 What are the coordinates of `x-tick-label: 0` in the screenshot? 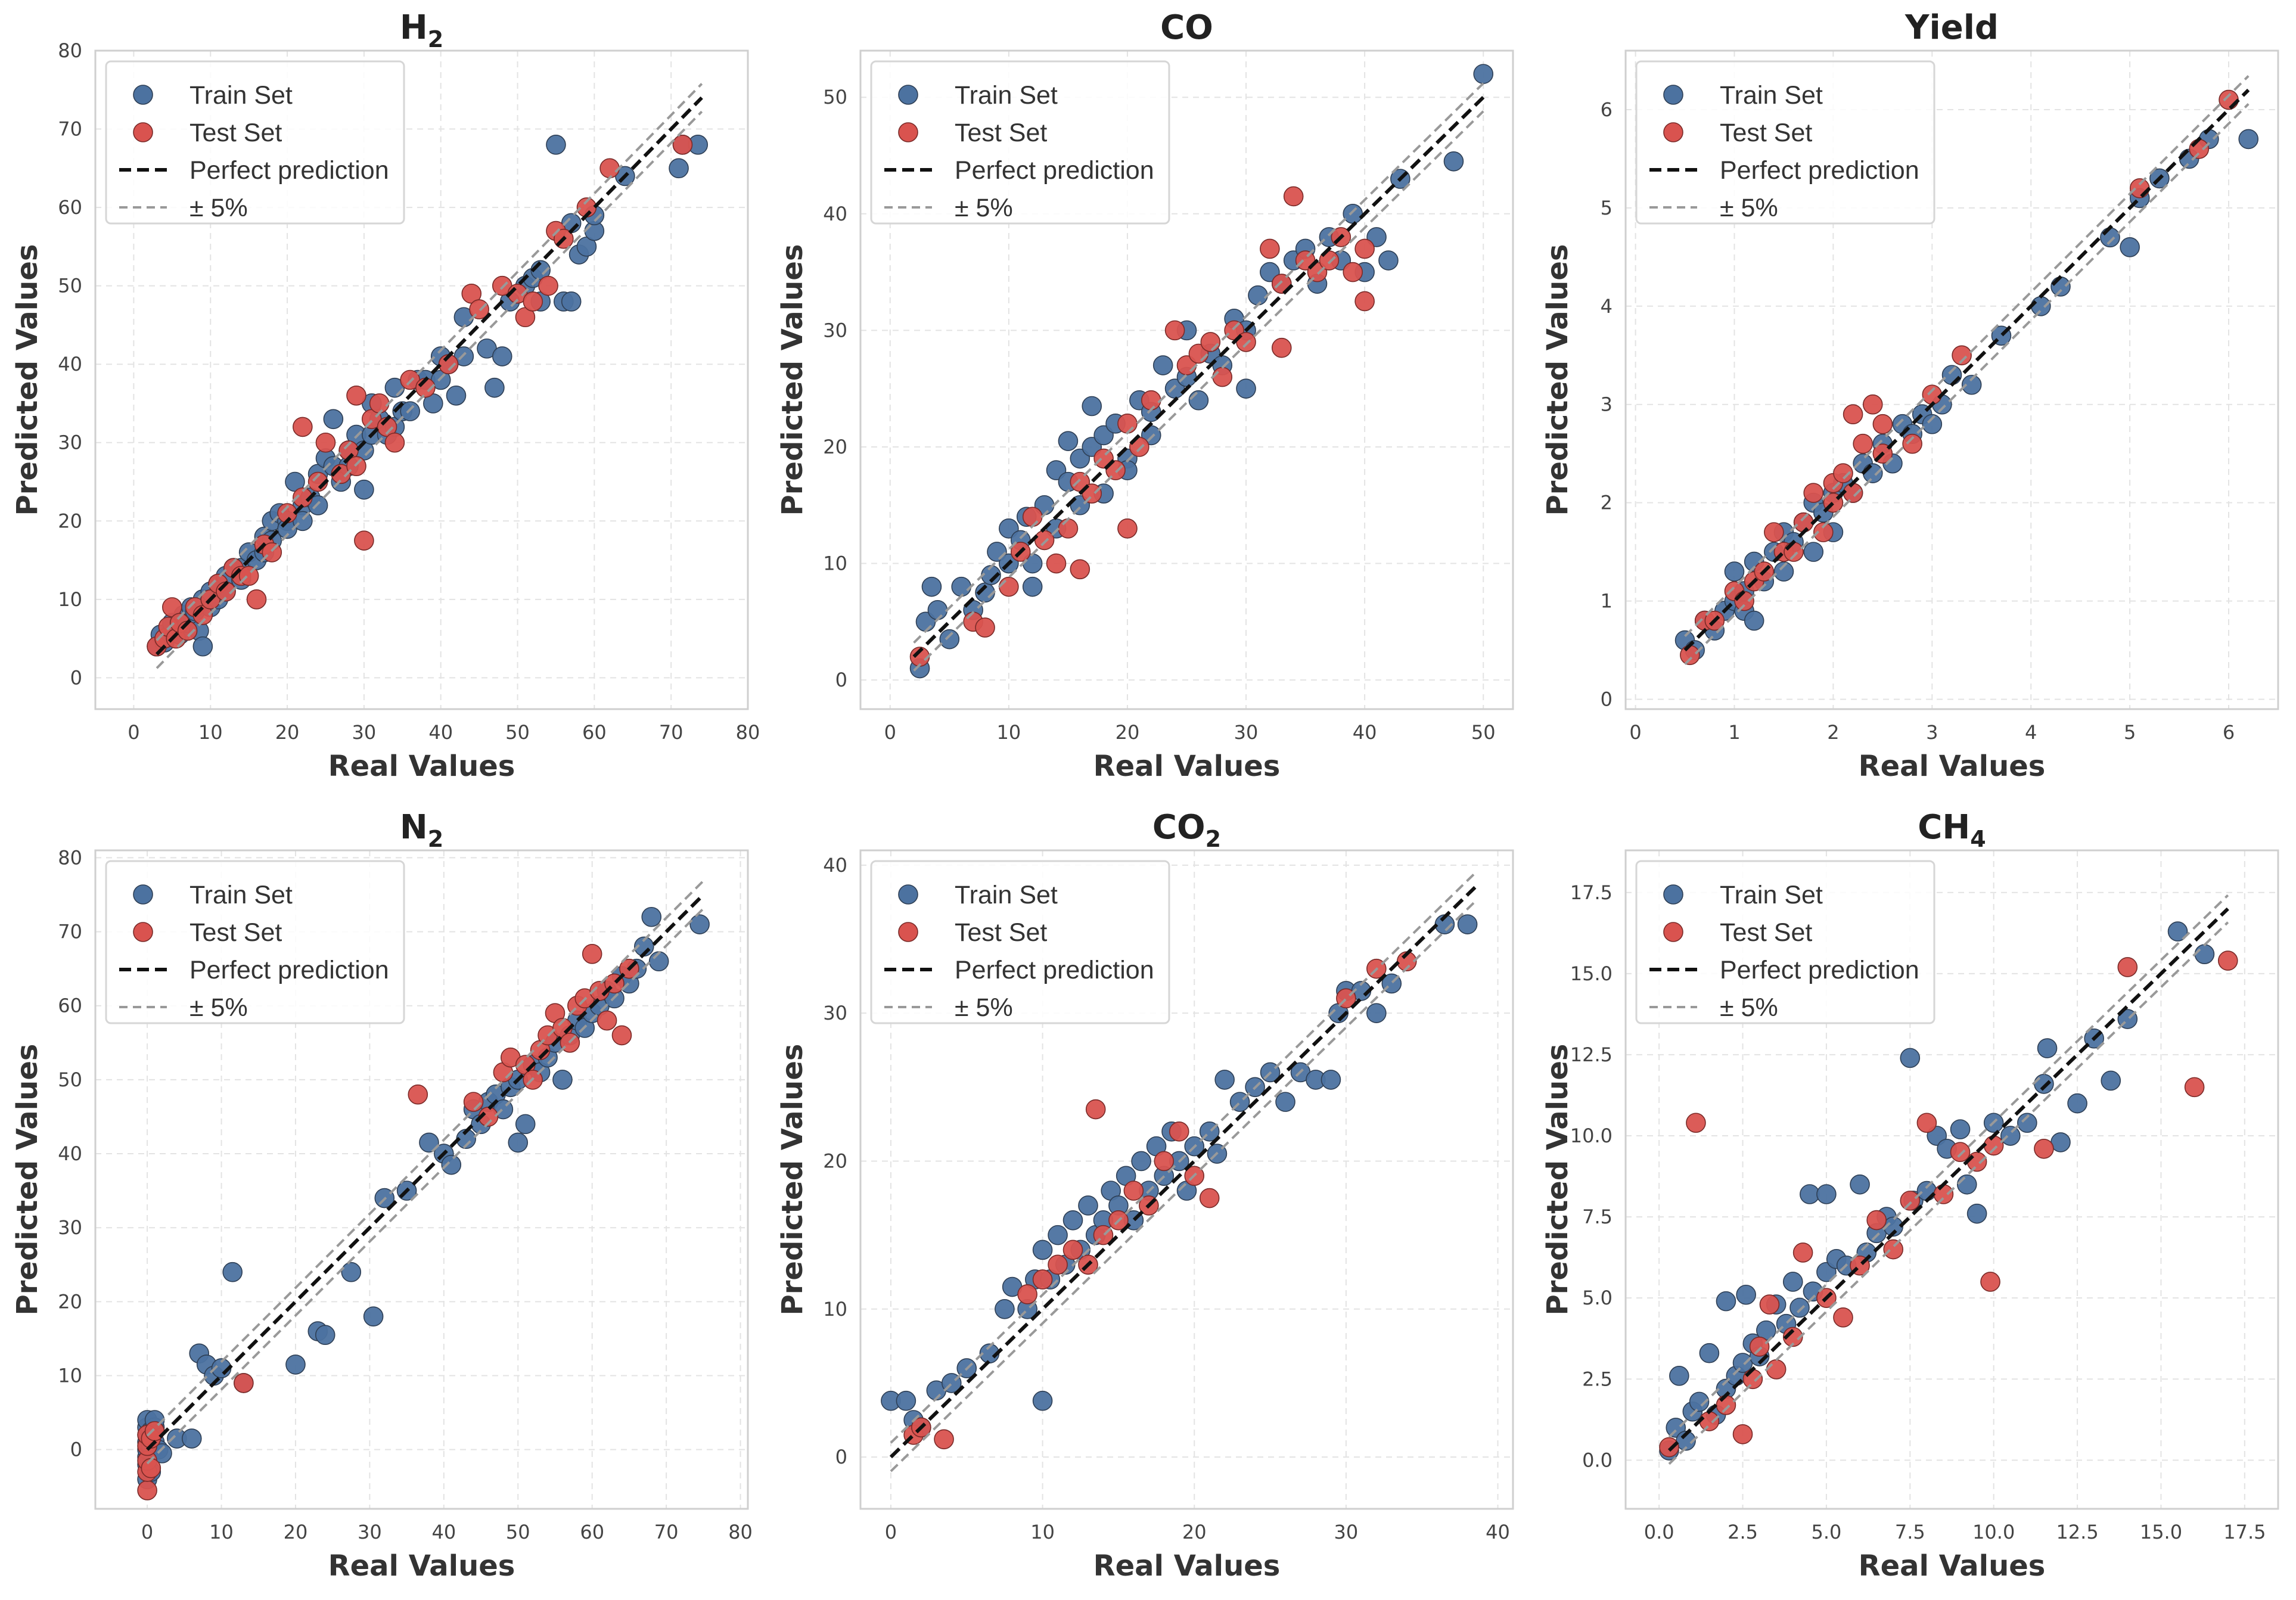 It's located at (147, 1532).